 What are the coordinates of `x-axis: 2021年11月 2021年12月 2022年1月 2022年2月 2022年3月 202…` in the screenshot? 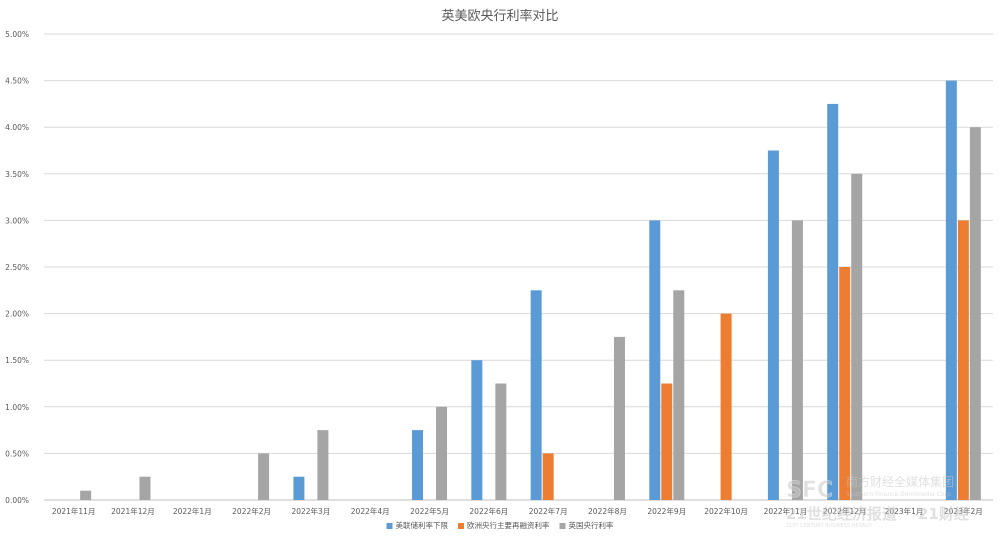 It's located at (517, 511).